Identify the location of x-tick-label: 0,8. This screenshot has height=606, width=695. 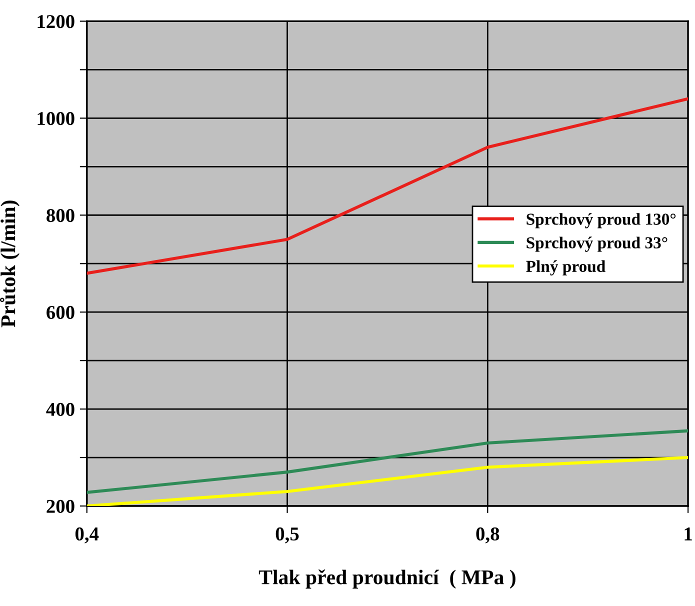
(488, 535).